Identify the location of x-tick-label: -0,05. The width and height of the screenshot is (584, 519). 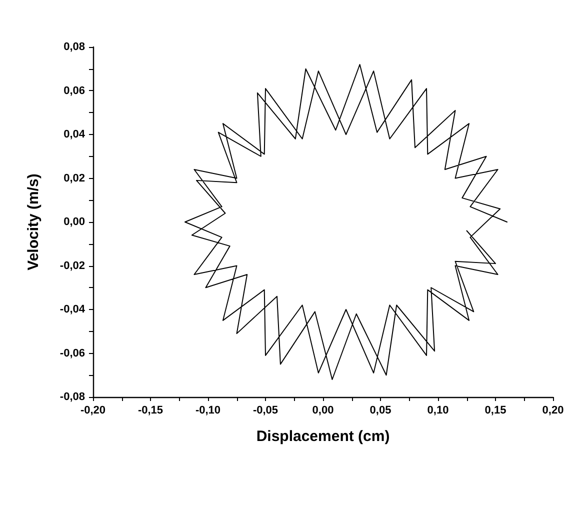
(265, 410).